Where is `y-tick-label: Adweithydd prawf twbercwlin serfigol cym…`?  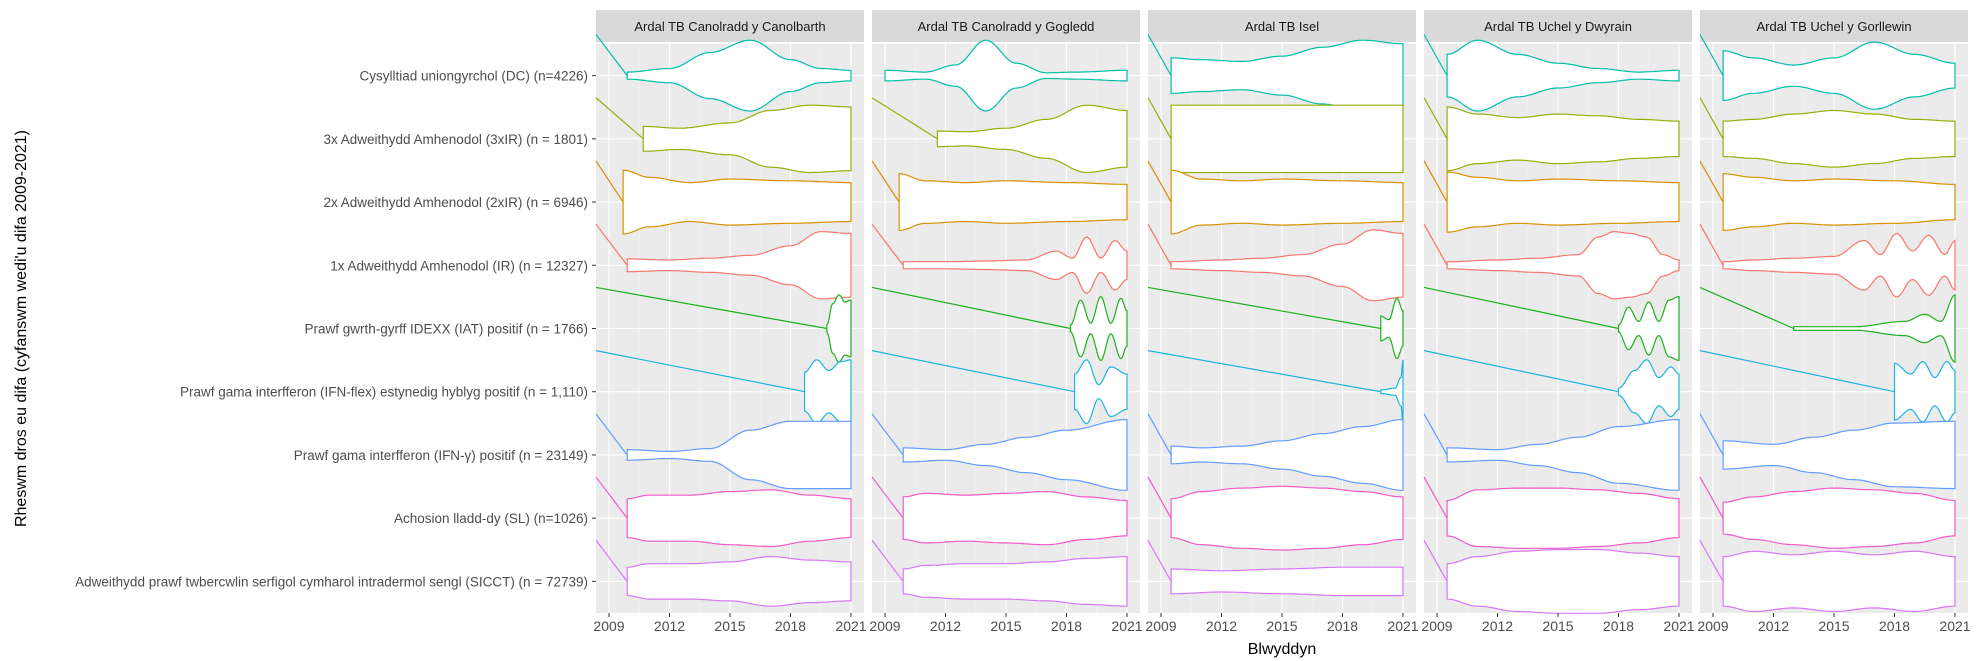 y-tick-label: Adweithydd prawf twbercwlin serfigol cym… is located at coordinates (331, 581).